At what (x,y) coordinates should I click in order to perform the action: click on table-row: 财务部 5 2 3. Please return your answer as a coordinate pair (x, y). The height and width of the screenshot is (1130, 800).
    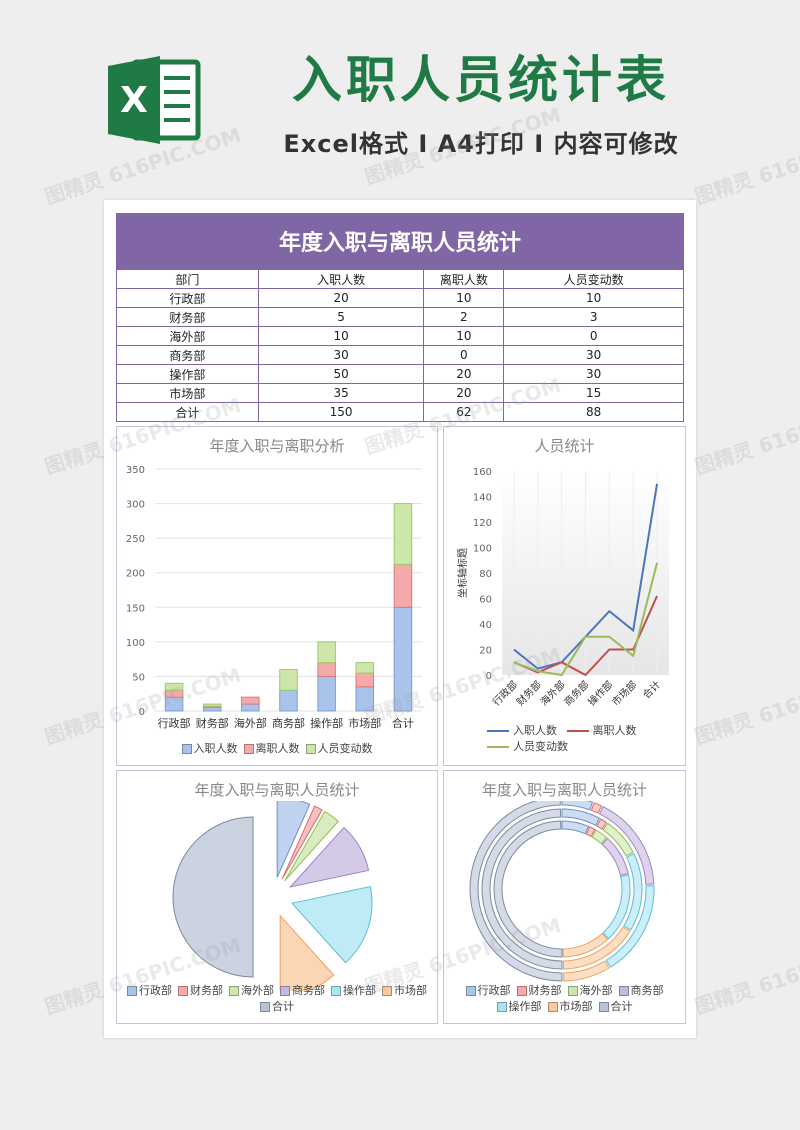
    Looking at the image, I should click on (400, 317).